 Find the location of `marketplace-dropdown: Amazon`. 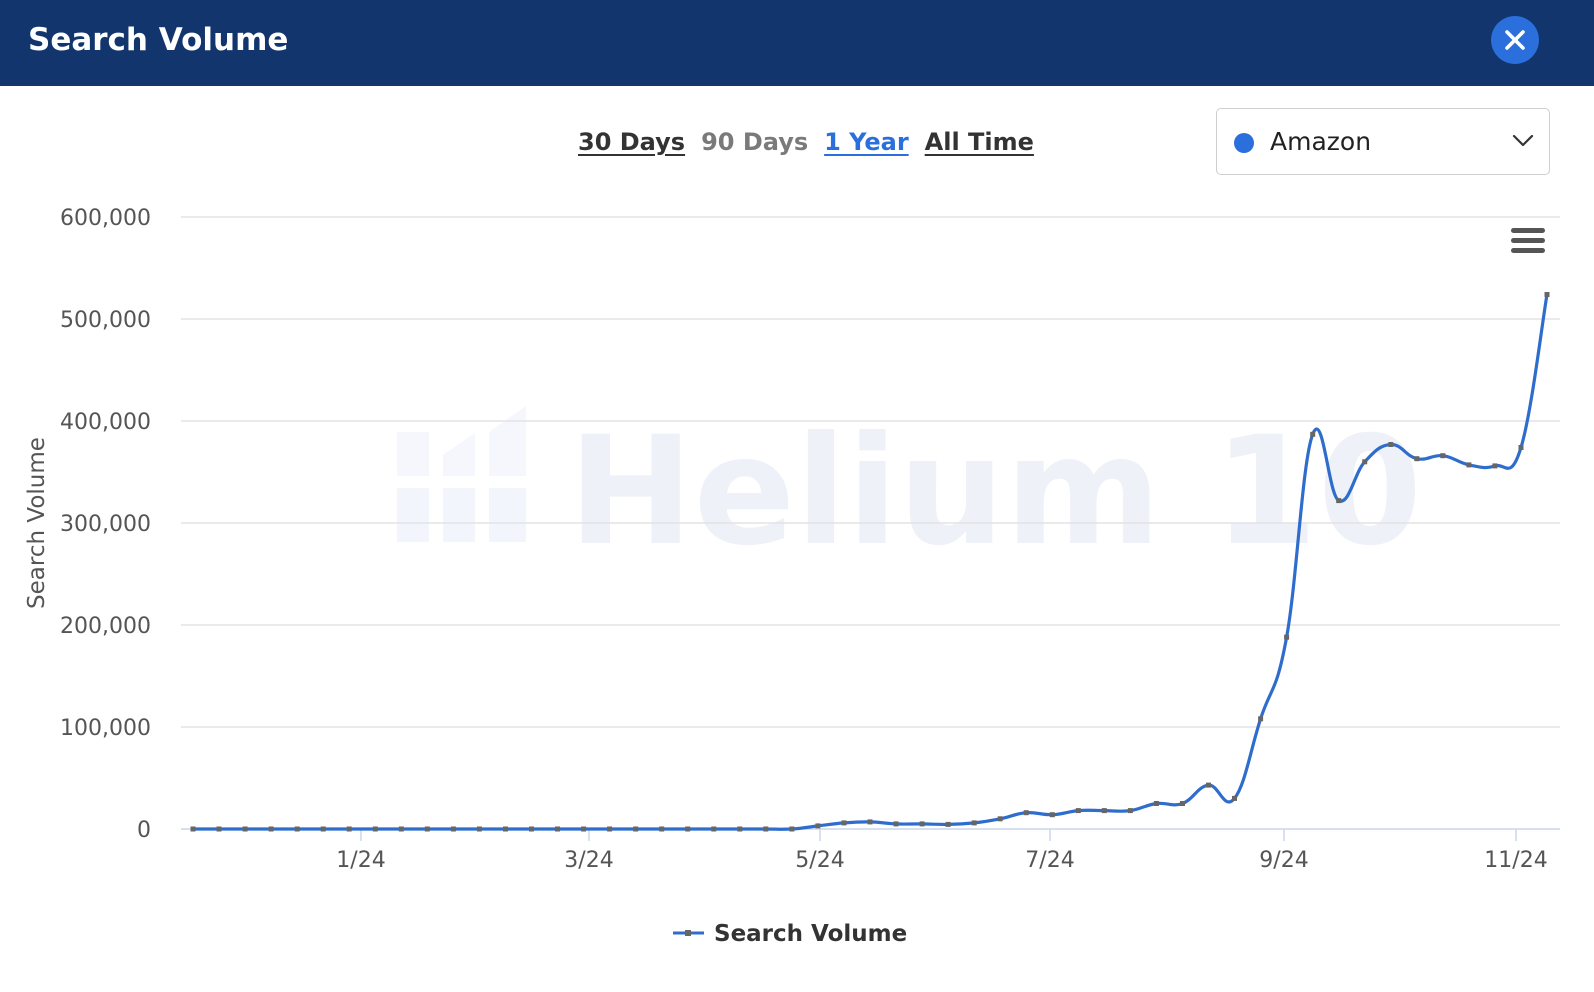

marketplace-dropdown: Amazon is located at coordinates (1383, 141).